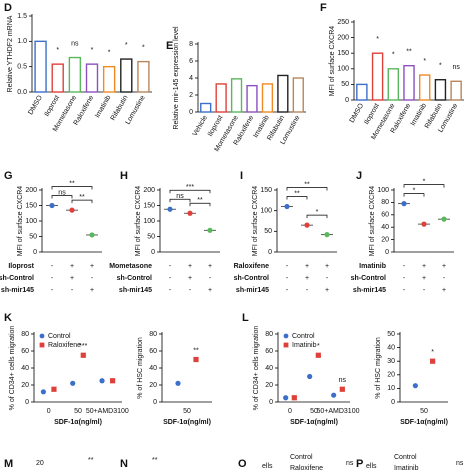 This screenshot has width=474, height=474. Describe the element at coordinates (406, 468) in the screenshot. I see `fragment-text: Imatinib` at that location.